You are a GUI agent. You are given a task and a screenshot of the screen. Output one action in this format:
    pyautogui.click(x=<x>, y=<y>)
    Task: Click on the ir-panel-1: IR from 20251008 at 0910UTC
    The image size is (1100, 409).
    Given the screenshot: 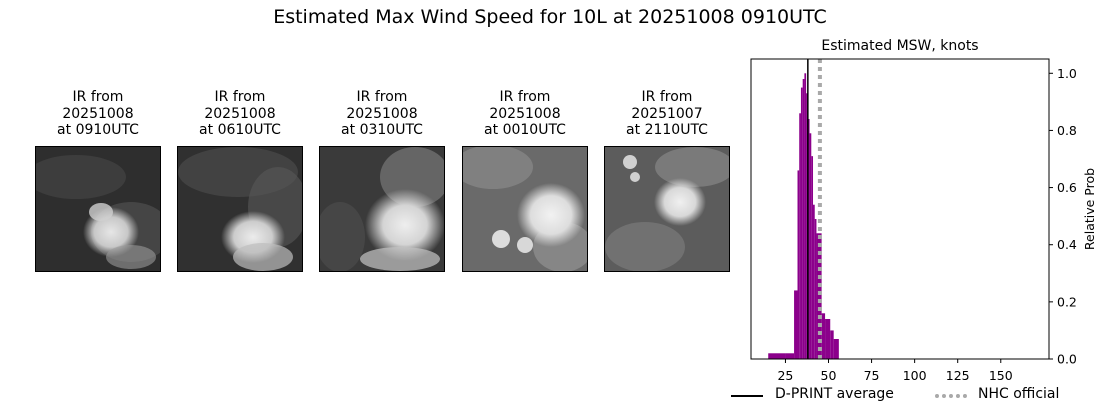 What is the action you would take?
    pyautogui.click(x=98, y=180)
    